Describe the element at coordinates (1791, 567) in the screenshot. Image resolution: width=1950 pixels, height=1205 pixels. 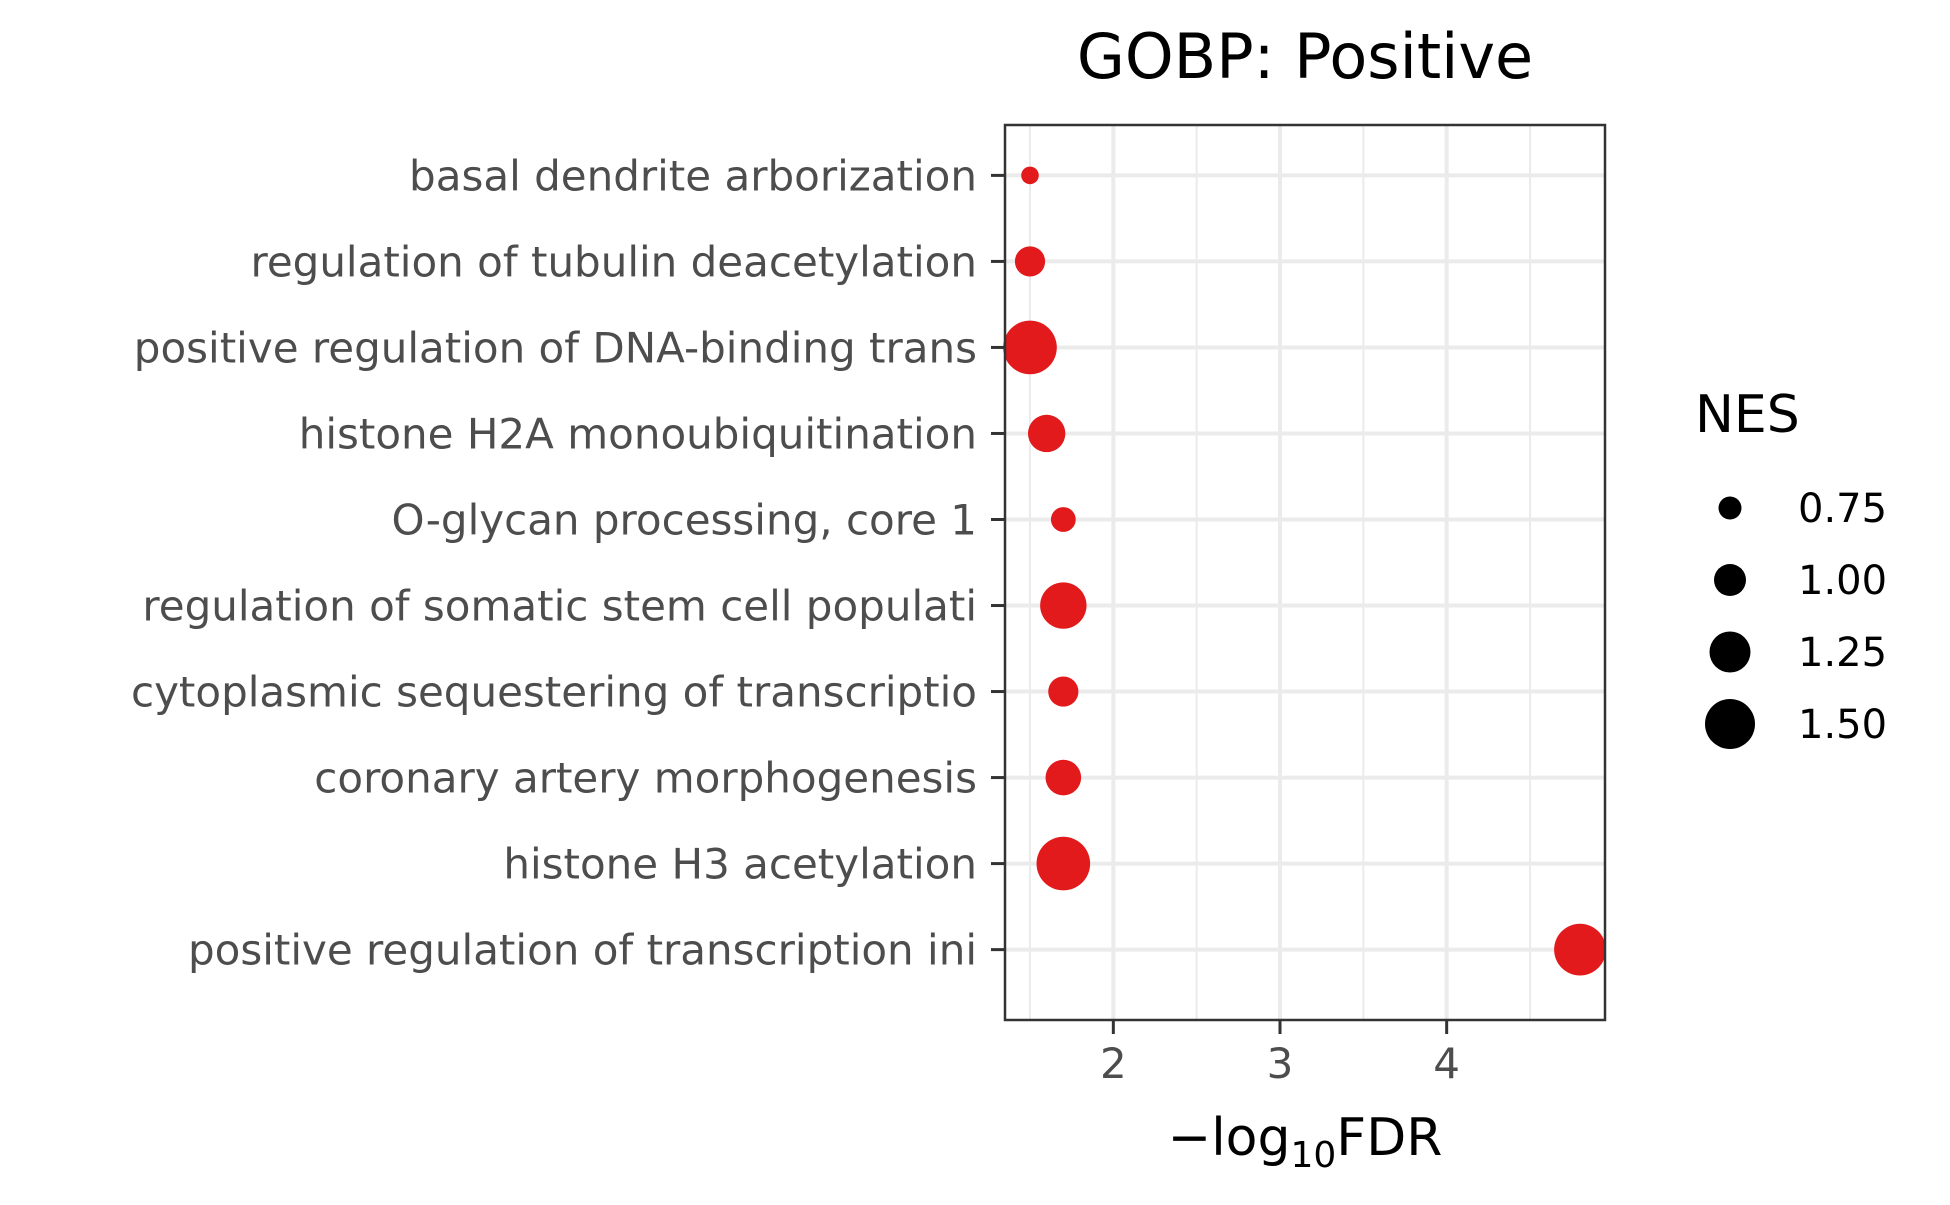
I see `size-legend: NES 0.75 1.00 1.25 1.50` at that location.